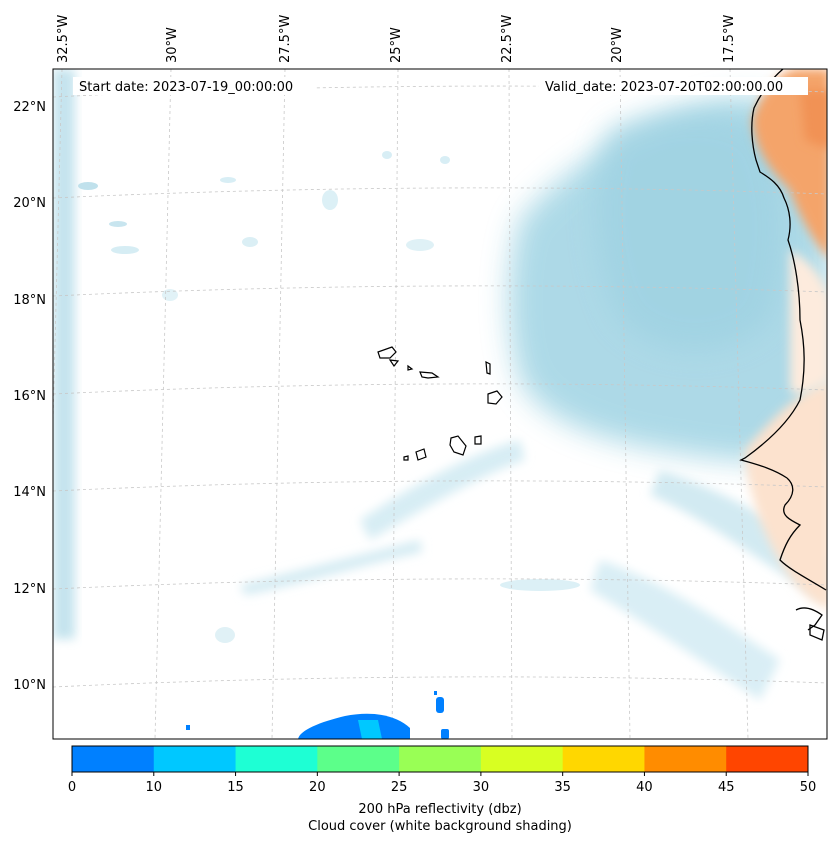 This screenshot has height=843, width=837. What do you see at coordinates (285, 39) in the screenshot?
I see `lon-label: 27.5°W` at bounding box center [285, 39].